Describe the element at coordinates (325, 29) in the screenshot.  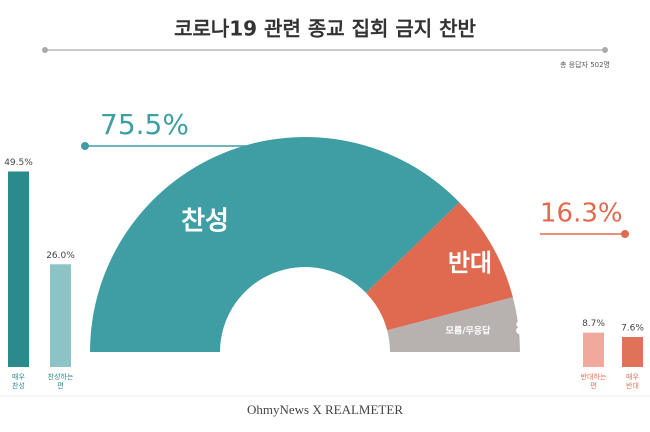
I see `chart-title: 코로나19 관련 종교 집회 금지 찬반` at that location.